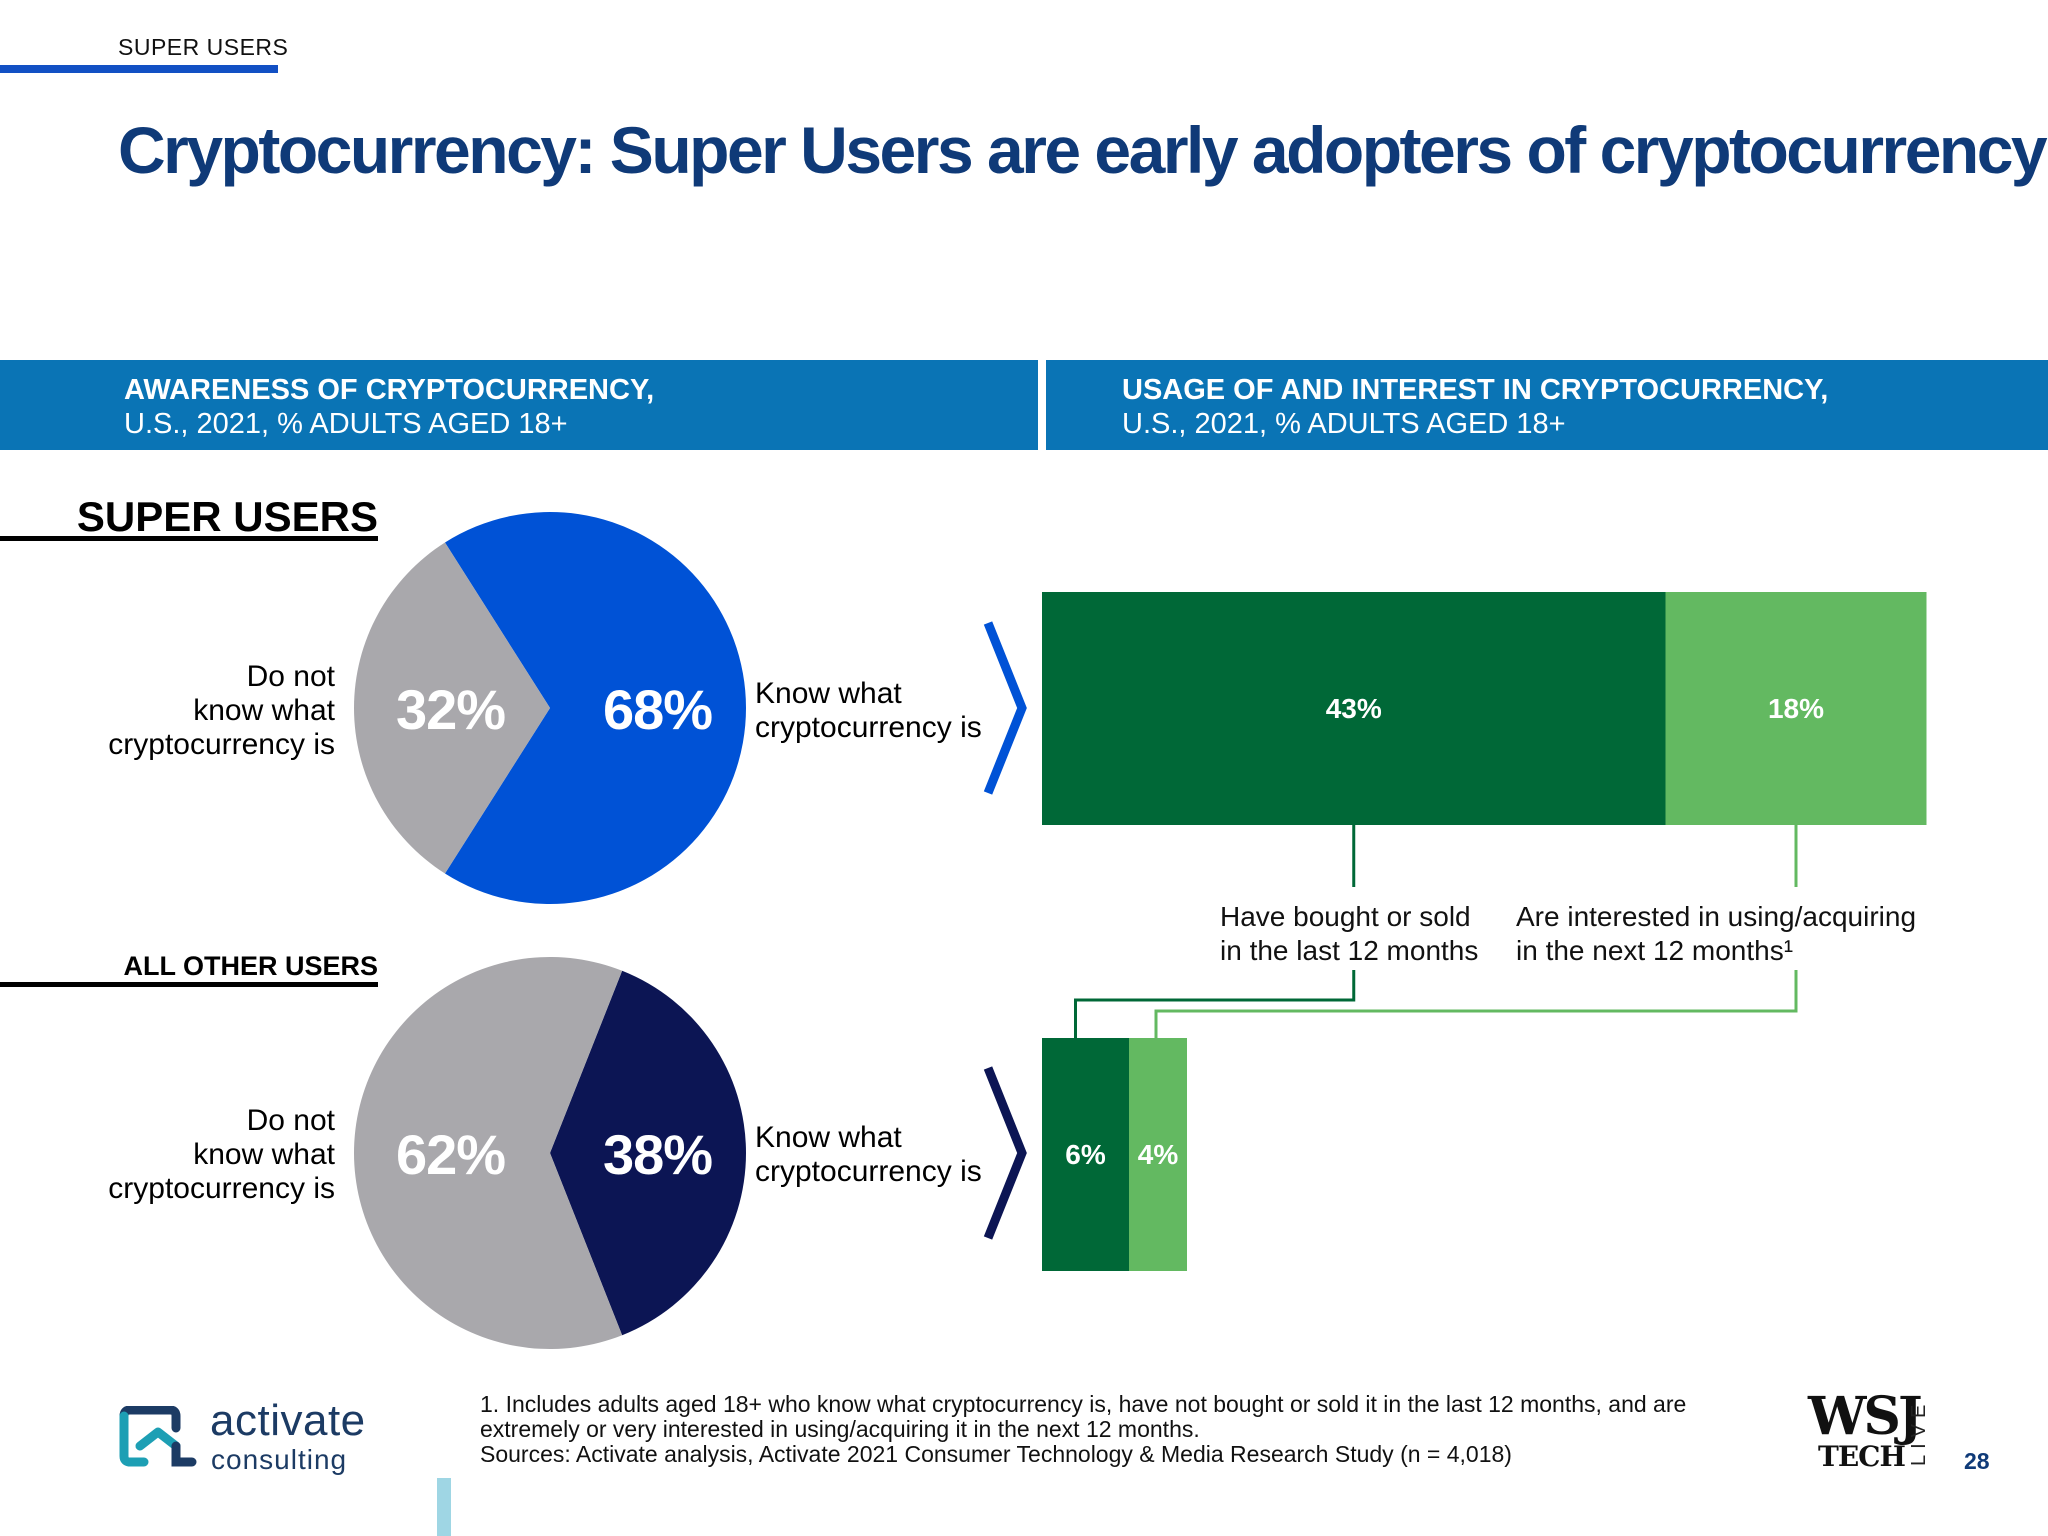 The image size is (2048, 1536). What do you see at coordinates (279, 1459) in the screenshot?
I see `activate-logo-sub: consulting` at bounding box center [279, 1459].